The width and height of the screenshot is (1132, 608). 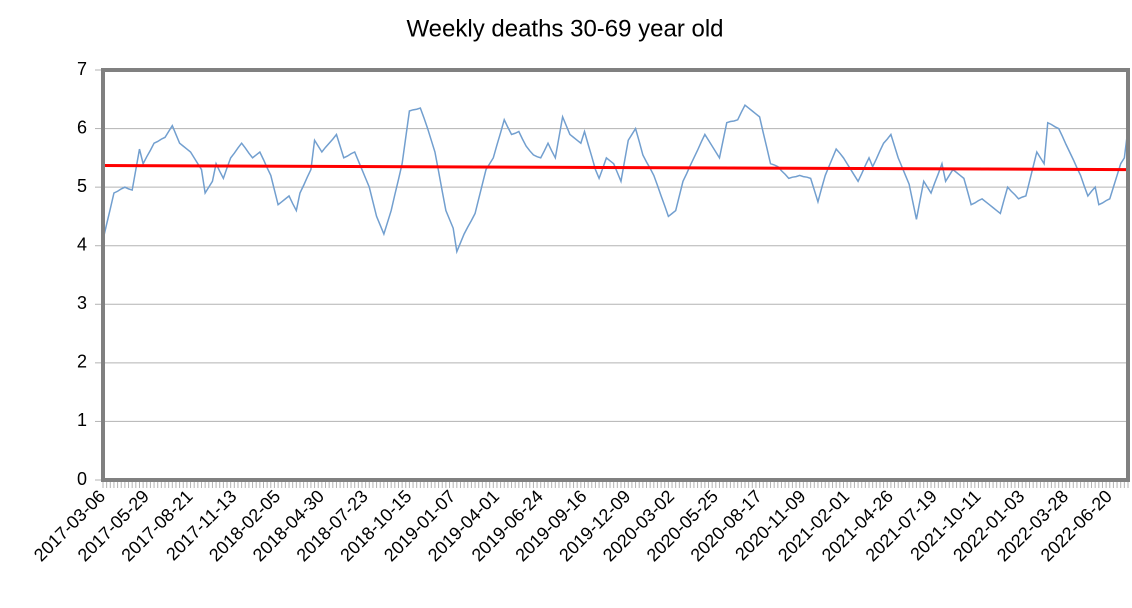 What do you see at coordinates (82, 69) in the screenshot?
I see `y-tick-label: 7` at bounding box center [82, 69].